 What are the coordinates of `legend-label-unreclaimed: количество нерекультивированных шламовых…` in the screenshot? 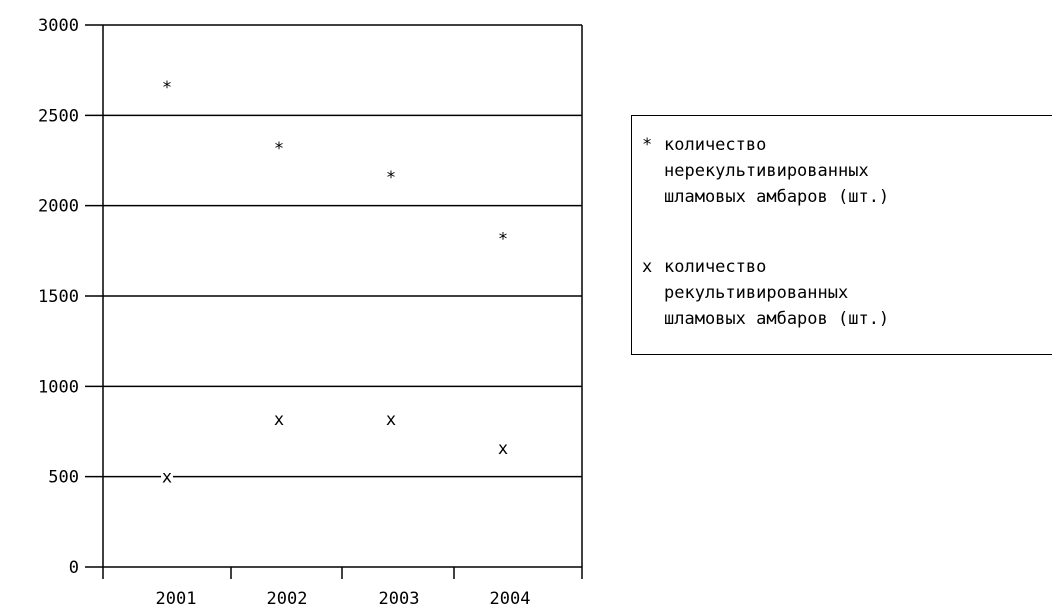 It's located at (777, 171).